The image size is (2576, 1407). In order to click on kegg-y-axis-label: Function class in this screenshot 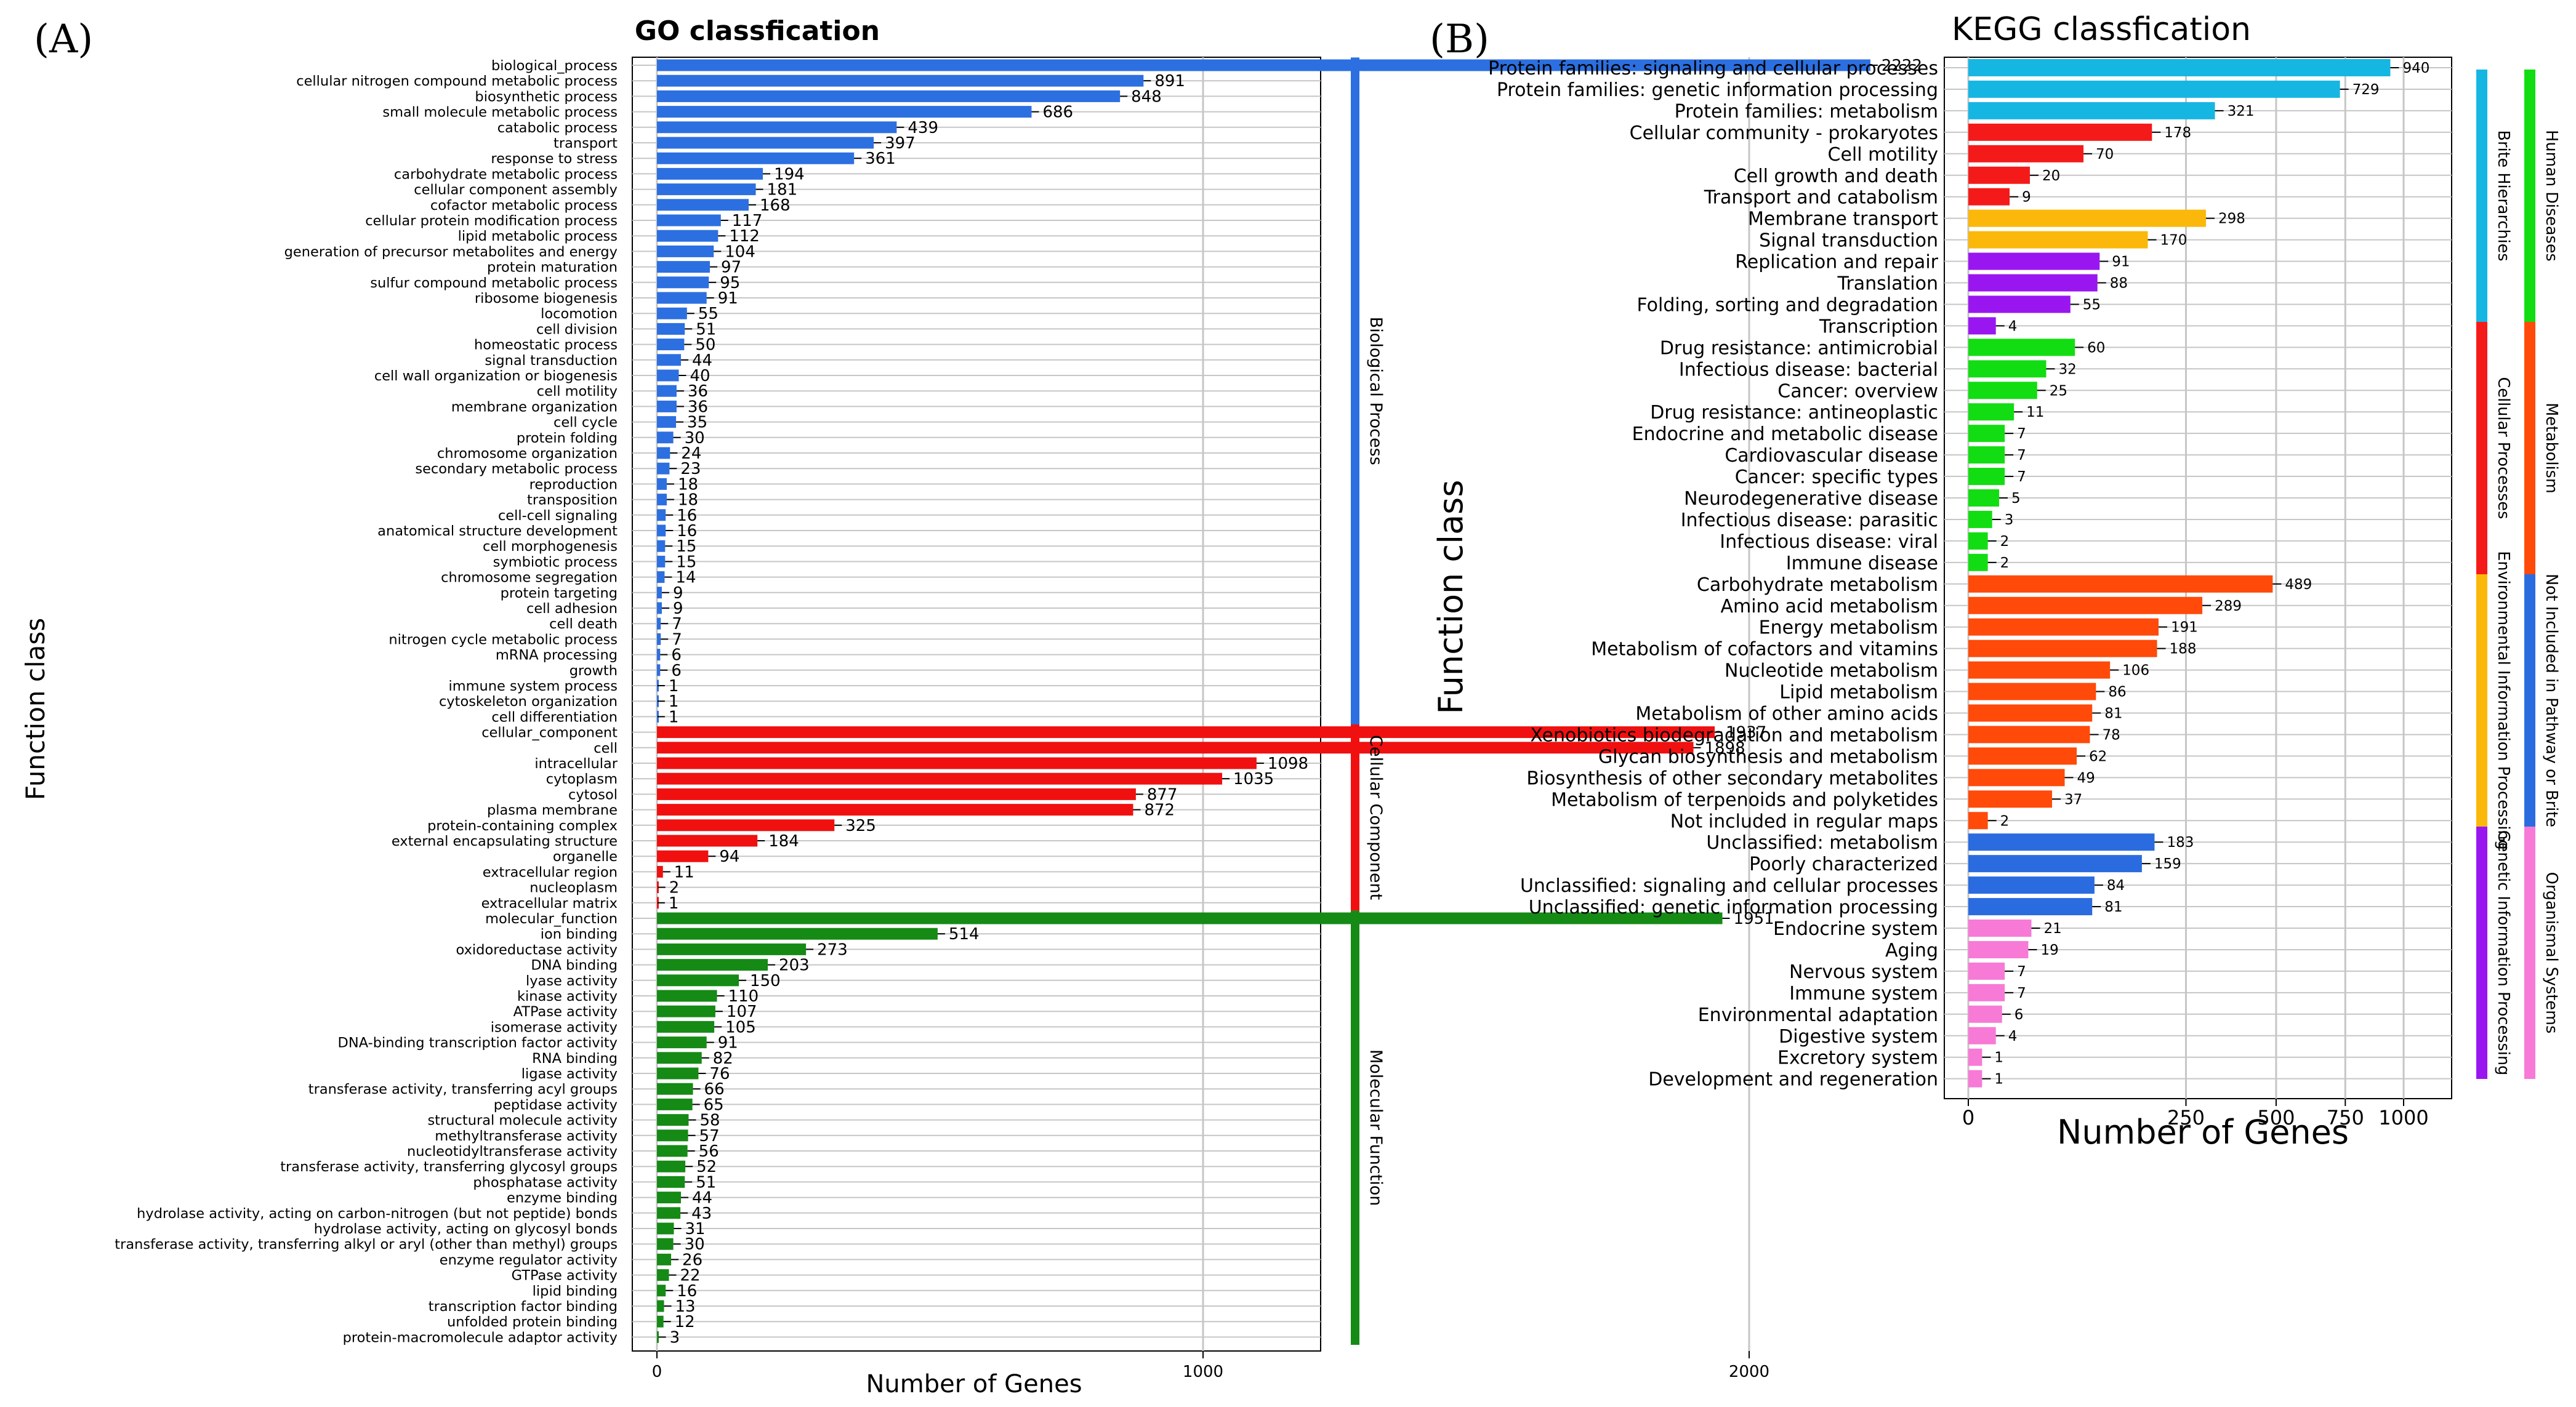, I will do `click(1450, 598)`.